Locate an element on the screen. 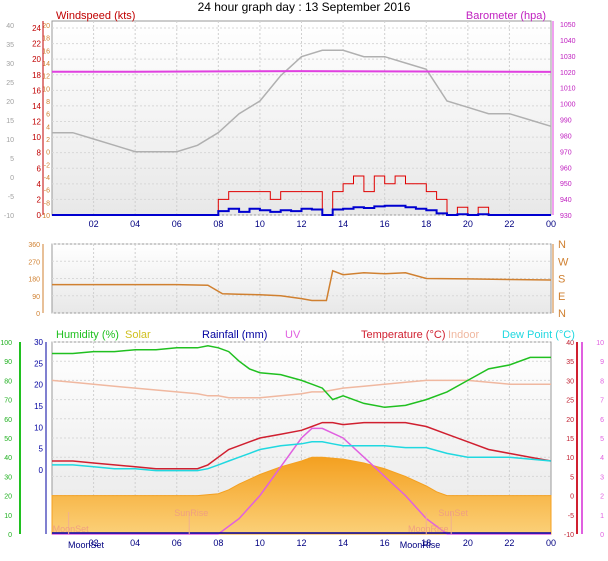 This screenshot has height=561, width=608. inner-axis-tick-label: -6 is located at coordinates (47, 191).